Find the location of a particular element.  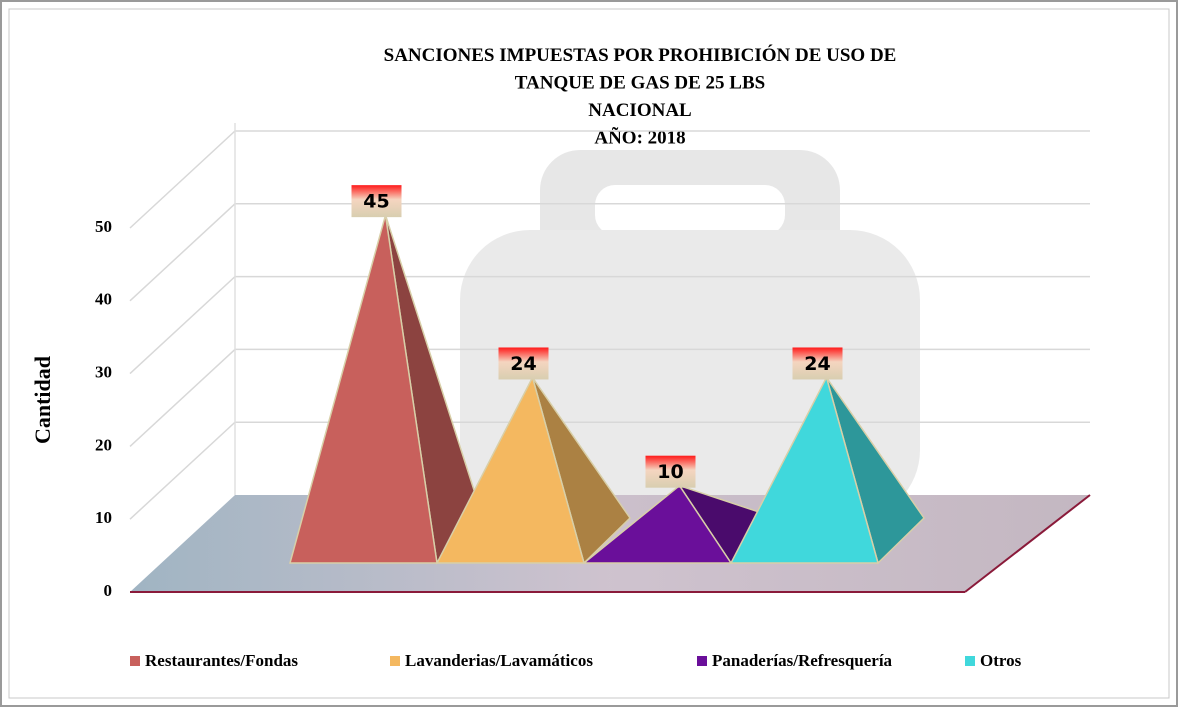

value-label: 45 is located at coordinates (376, 202).